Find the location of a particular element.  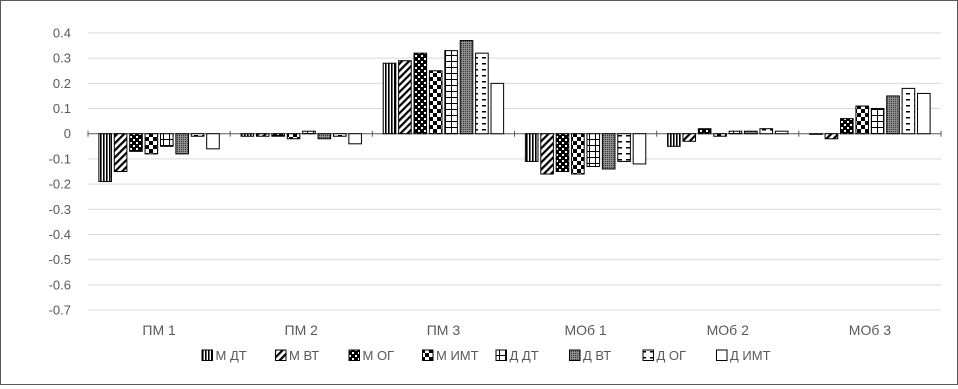

y-tick-label: -0.4 is located at coordinates (60, 234).